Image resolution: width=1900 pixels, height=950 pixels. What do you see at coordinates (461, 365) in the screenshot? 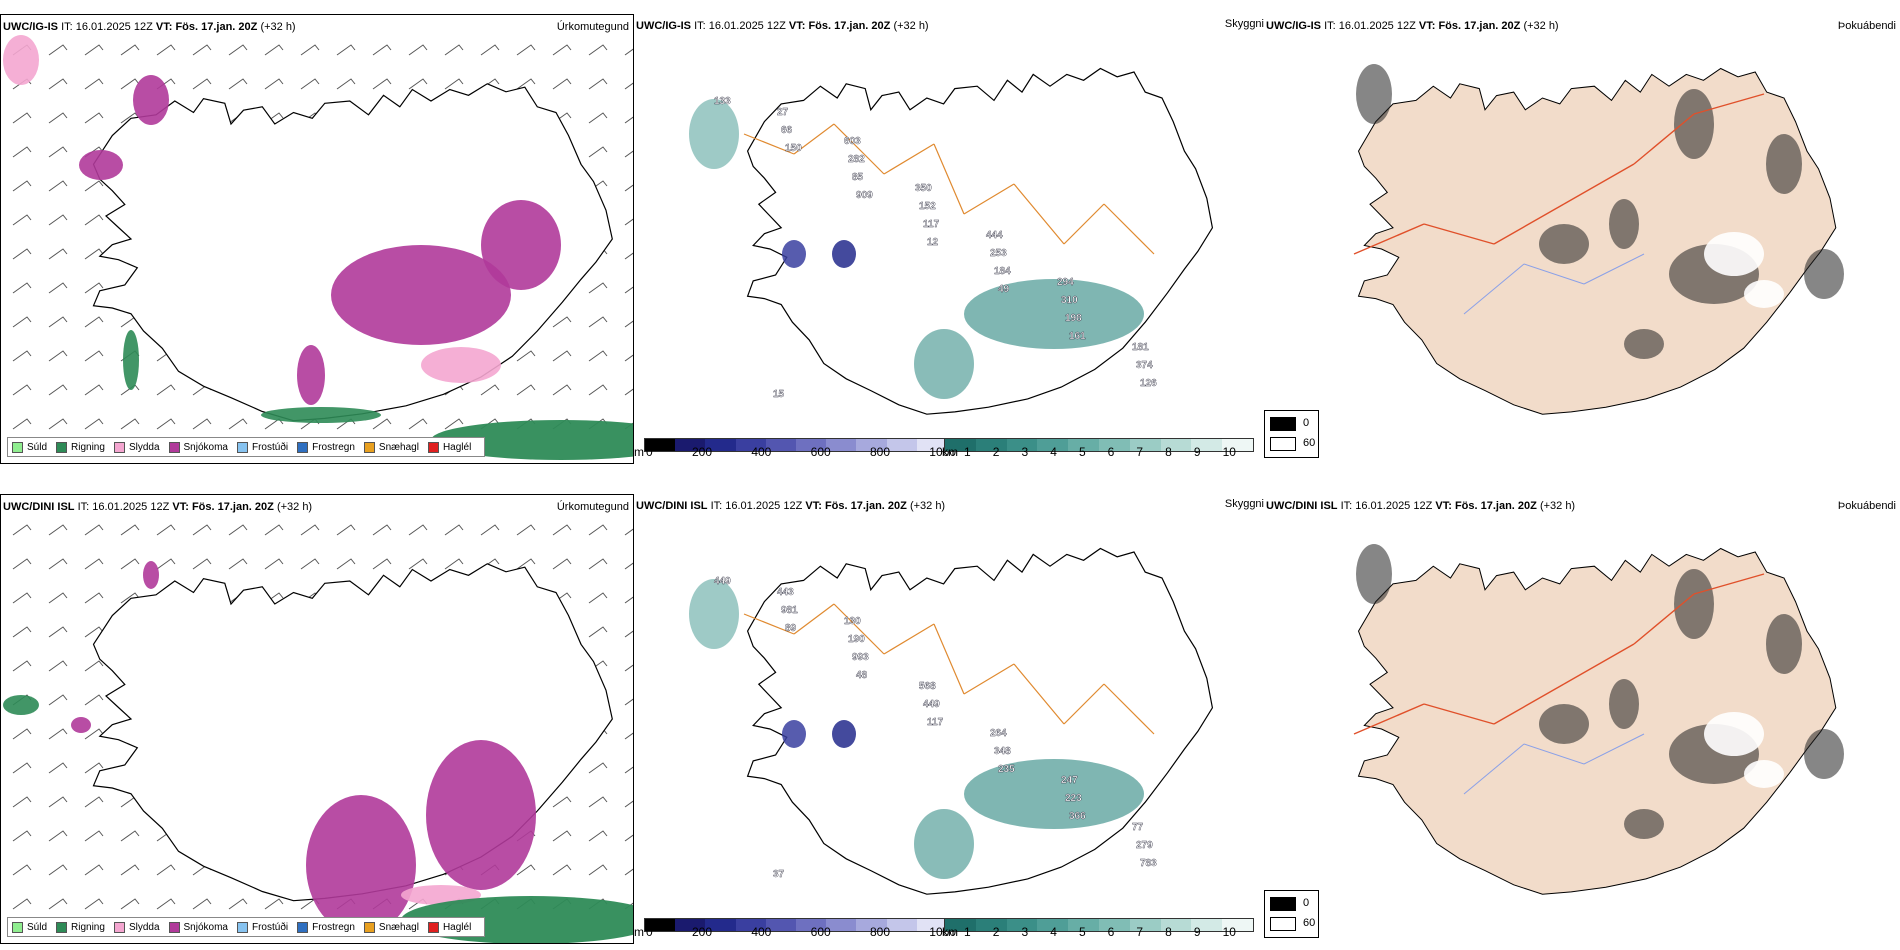
I see `sleet-area` at bounding box center [461, 365].